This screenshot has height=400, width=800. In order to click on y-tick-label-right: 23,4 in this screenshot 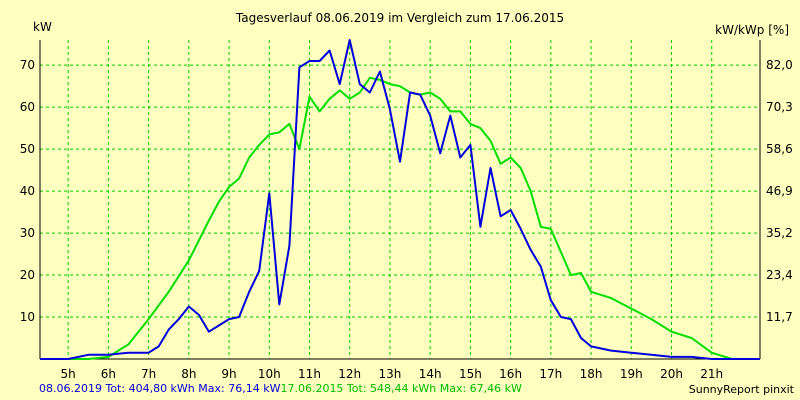, I will do `click(779, 275)`.